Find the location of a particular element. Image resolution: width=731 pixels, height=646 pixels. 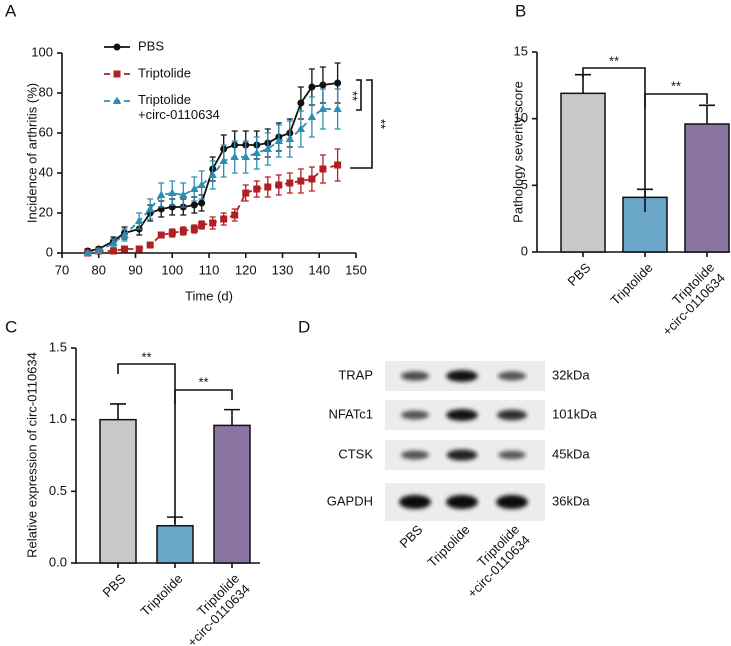

y-tick-label: 40 is located at coordinates (46, 171).